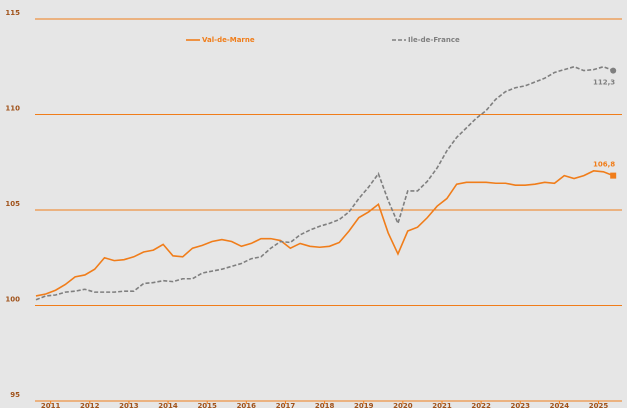 This screenshot has height=408, width=627. I want to click on x-tick-label: 2012, so click(90, 405).